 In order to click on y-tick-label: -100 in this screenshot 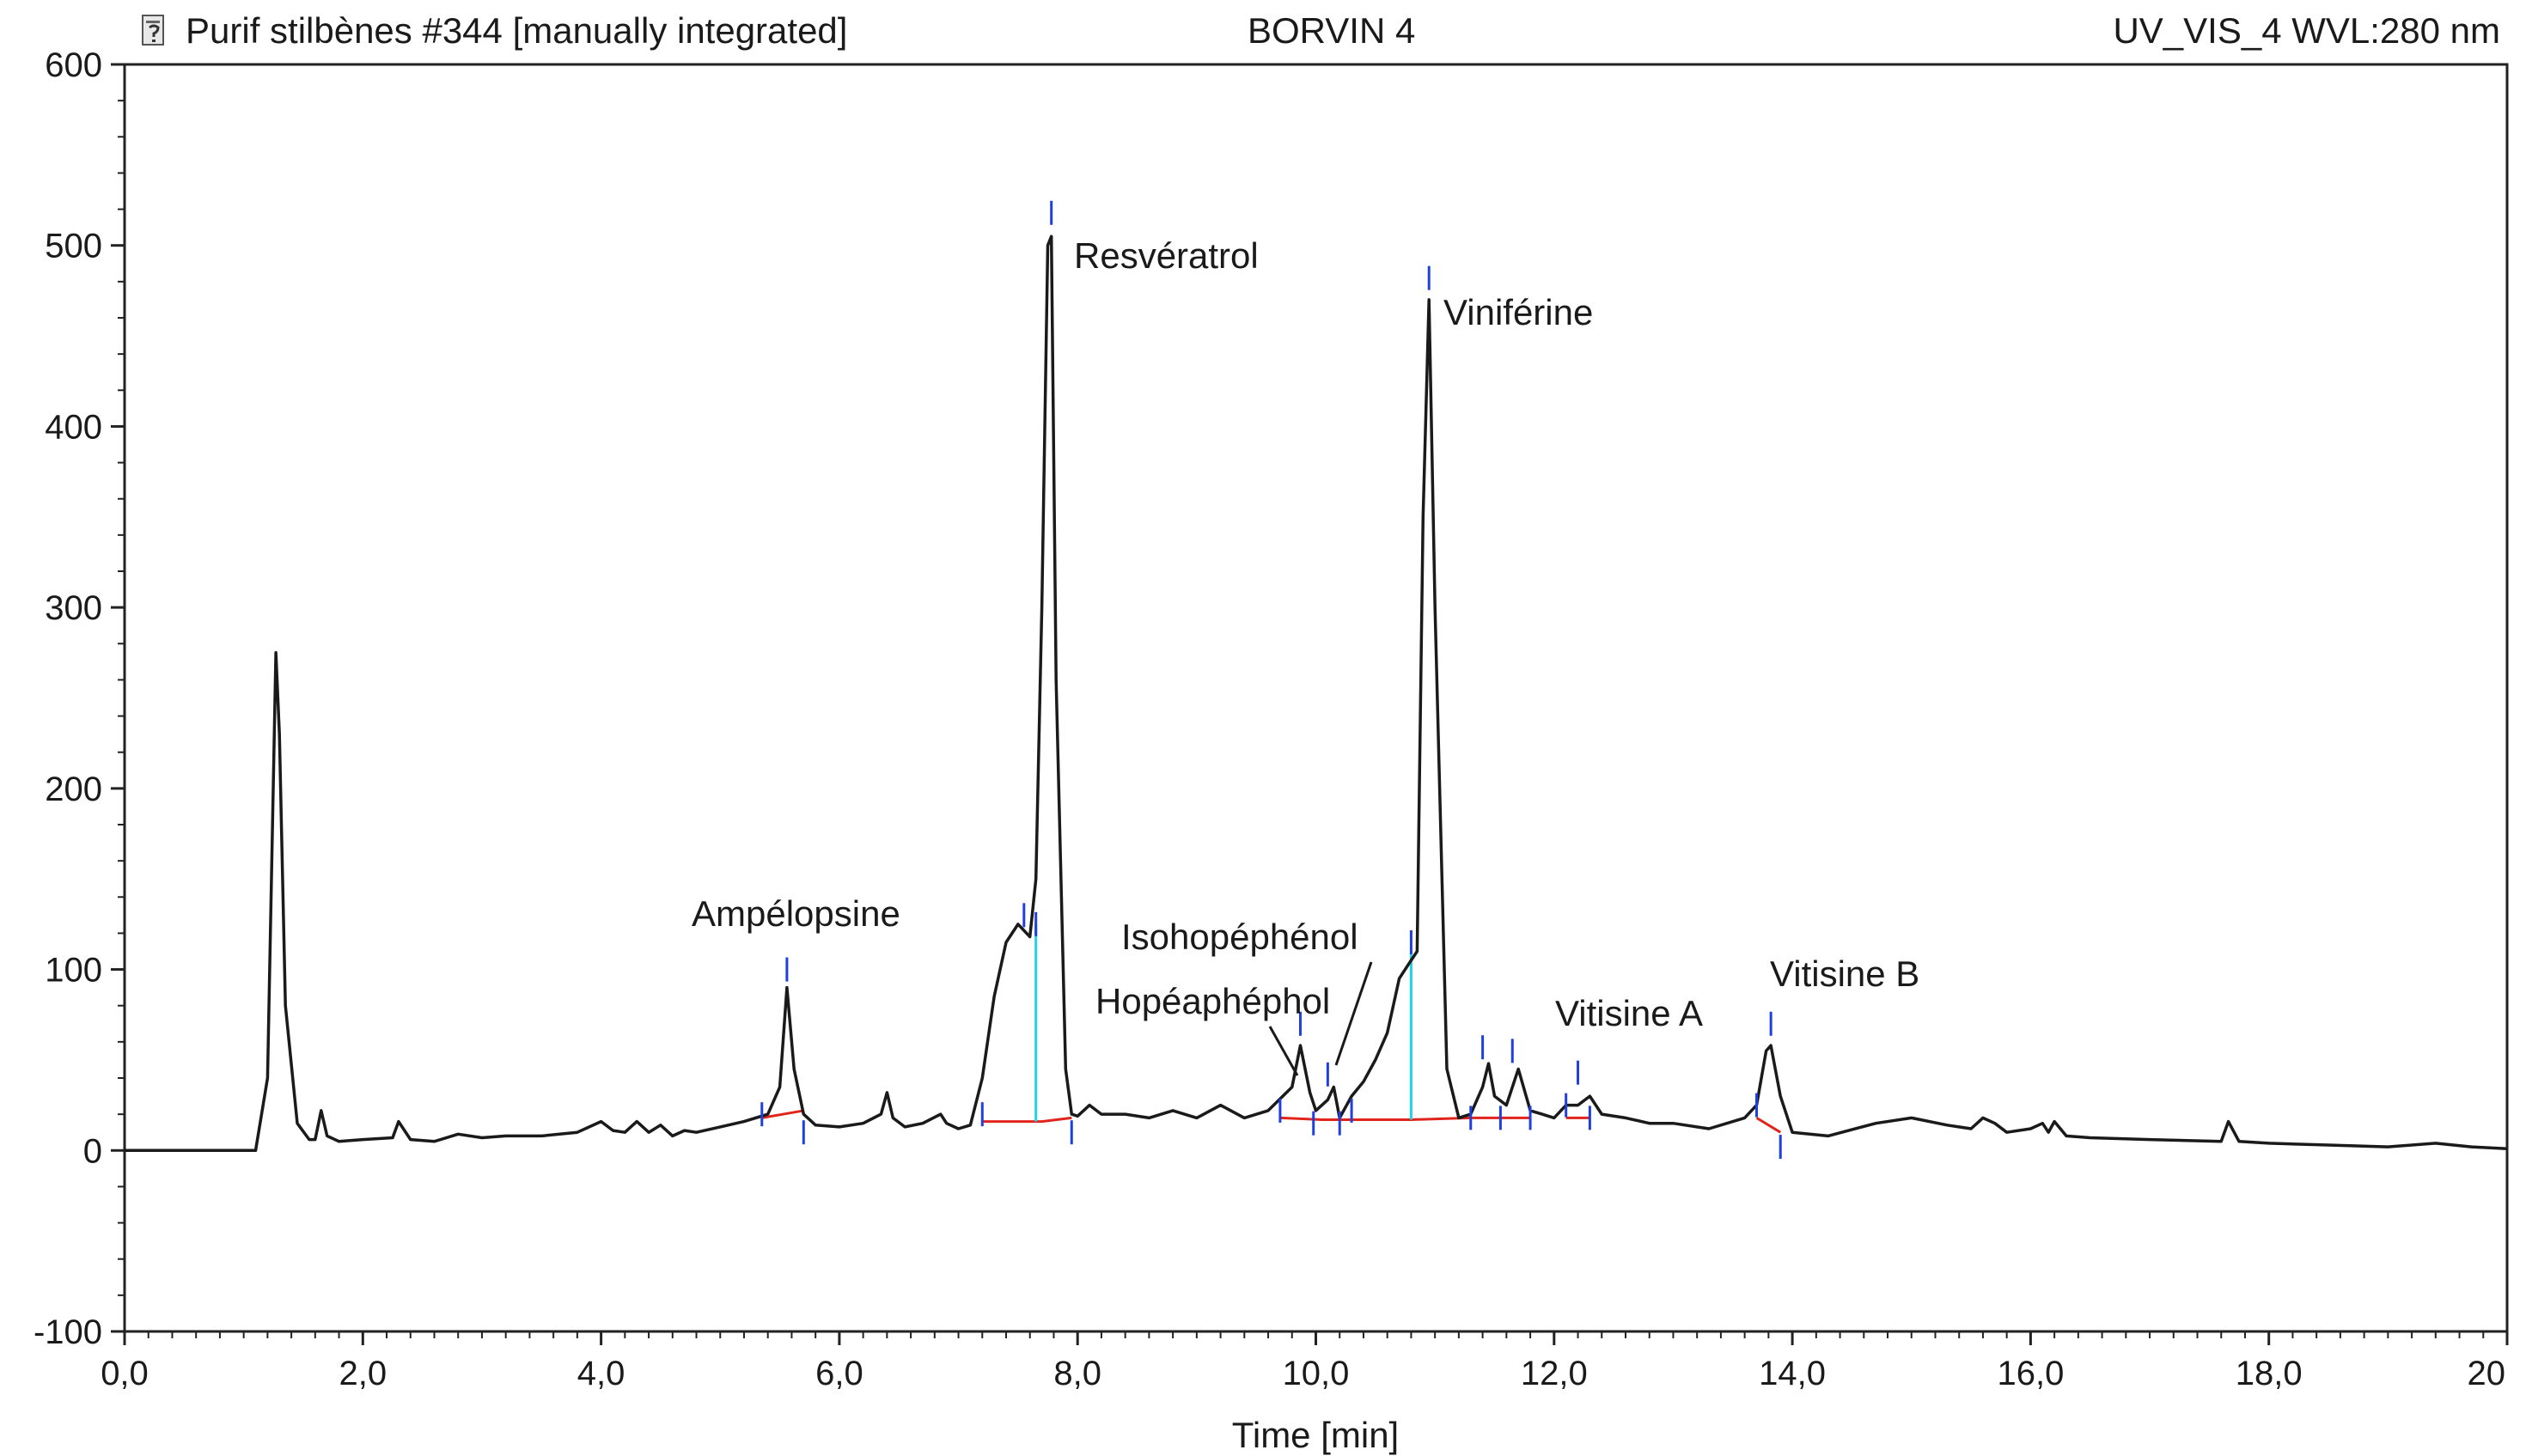, I will do `click(68, 1332)`.